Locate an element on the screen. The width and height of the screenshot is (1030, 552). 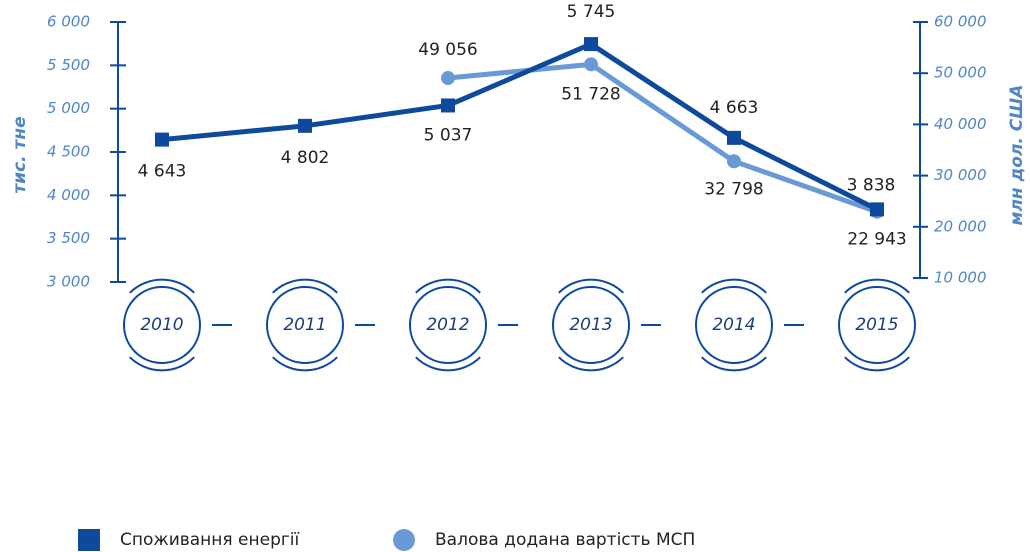
y-tick-label: 3 500 is located at coordinates (68, 238).